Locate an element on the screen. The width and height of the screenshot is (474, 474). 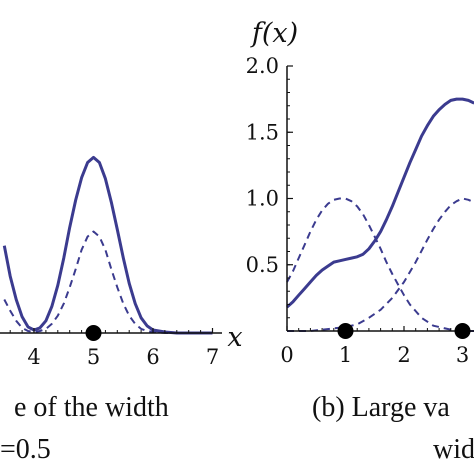
x-axis-label: x is located at coordinates (234, 337).